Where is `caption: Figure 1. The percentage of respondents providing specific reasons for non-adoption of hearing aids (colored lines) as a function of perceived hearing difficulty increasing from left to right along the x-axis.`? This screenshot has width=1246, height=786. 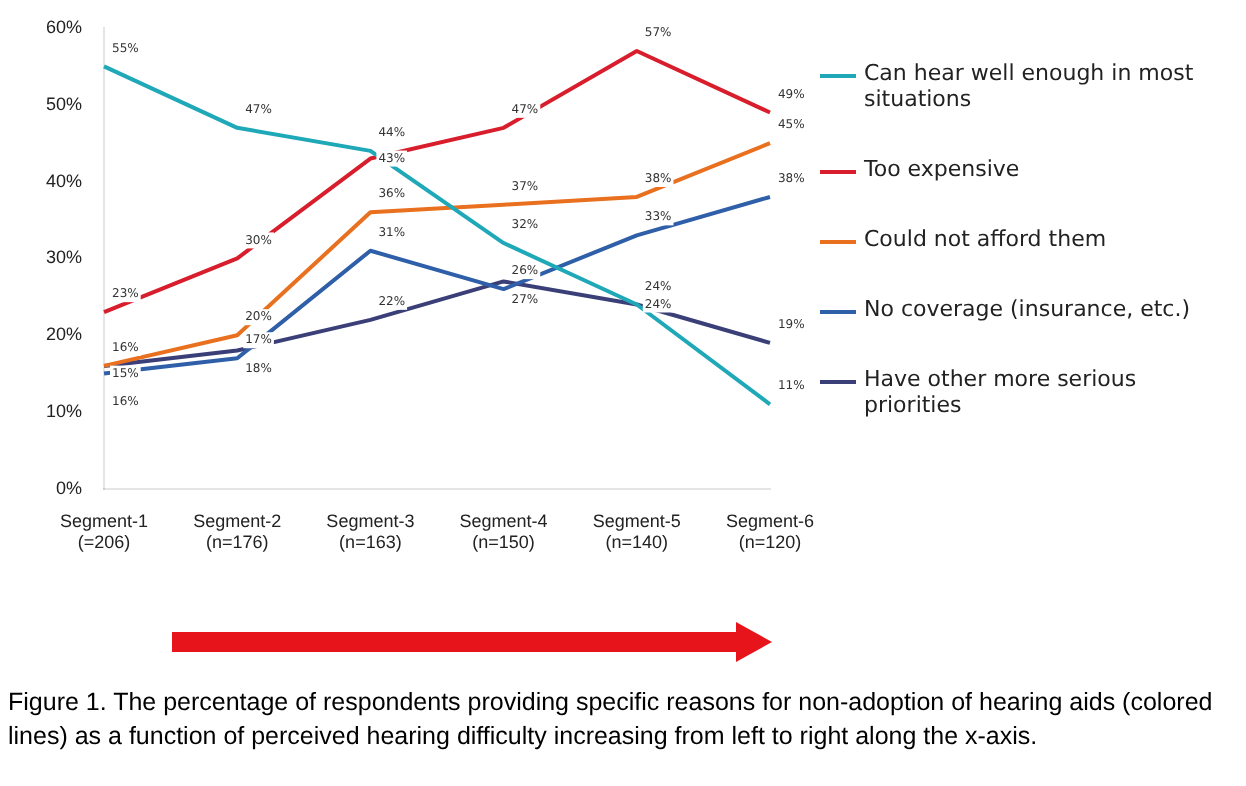 caption: Figure 1. The percentage of respondents providing specific reasons for non-adoption of hearing aids (colored lines) as a function of perceived hearing difficulty increasing from left to right along the x-axis. is located at coordinates (611, 720).